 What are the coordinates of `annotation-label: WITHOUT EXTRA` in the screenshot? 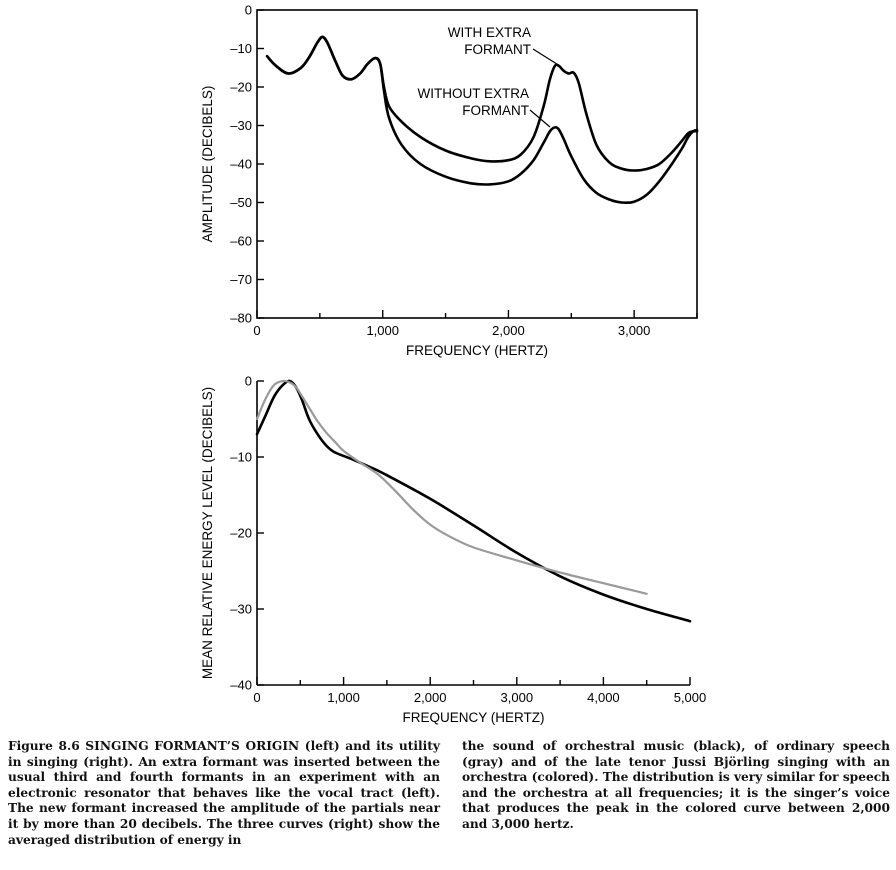 It's located at (473, 93).